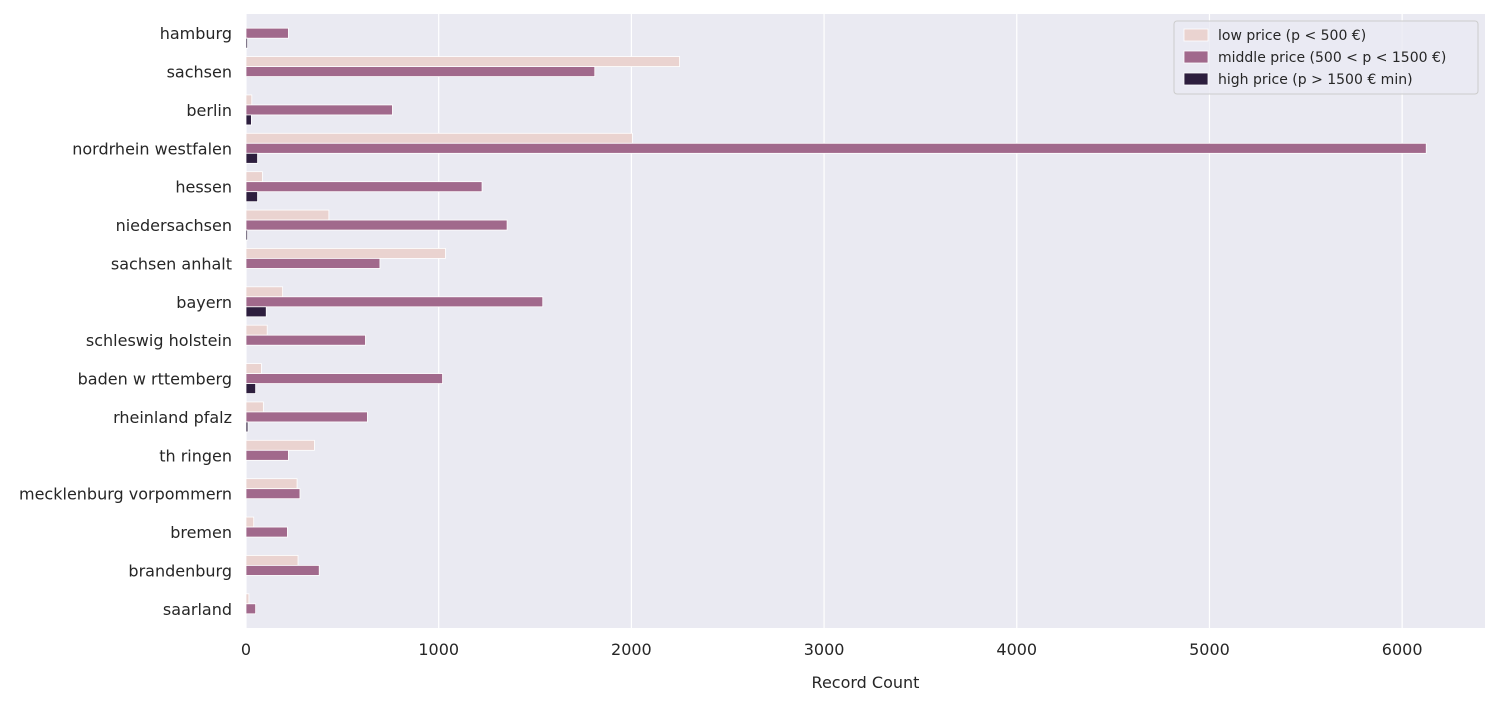 This screenshot has width=1501, height=702. What do you see at coordinates (1315, 80) in the screenshot?
I see `legend-label: high price (p > 1500 € min)` at bounding box center [1315, 80].